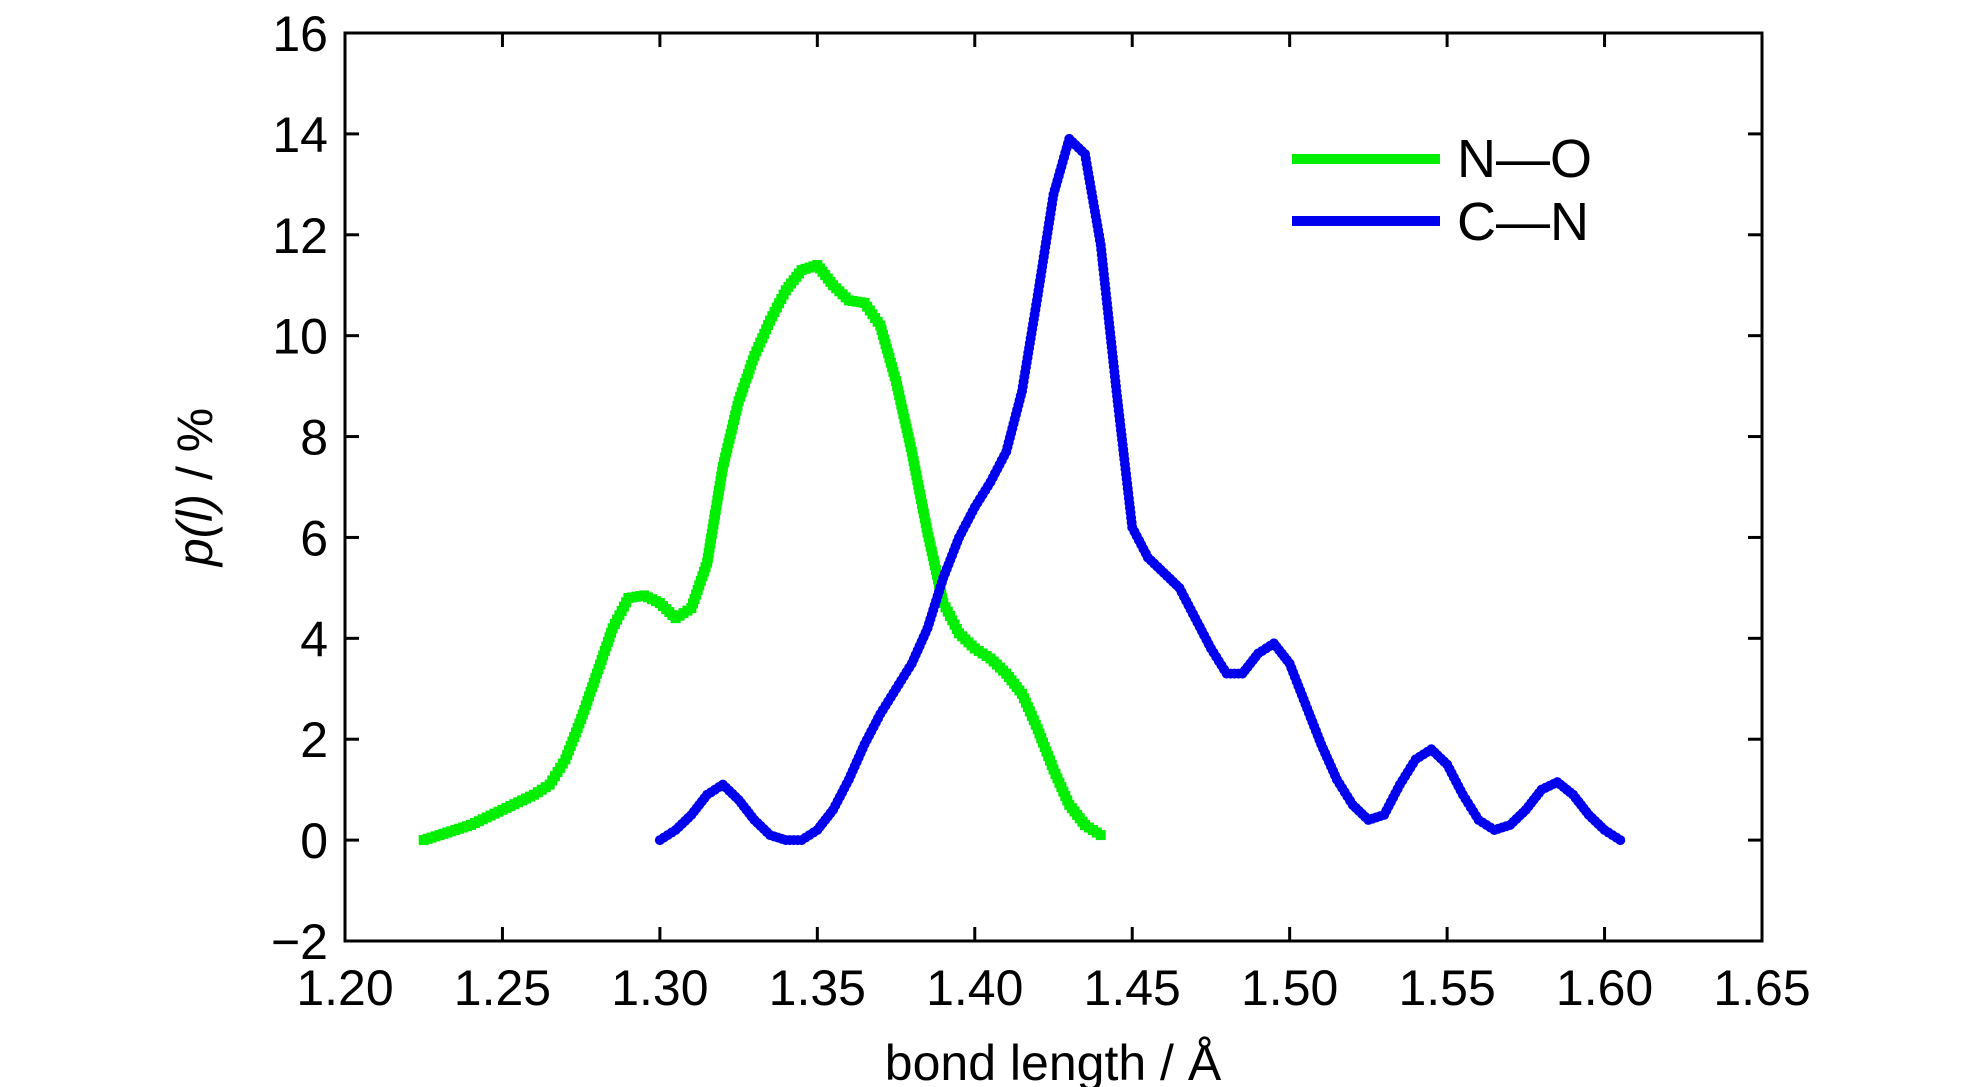  I want to click on x-tick-label-4: 1.40, so click(974, 988).